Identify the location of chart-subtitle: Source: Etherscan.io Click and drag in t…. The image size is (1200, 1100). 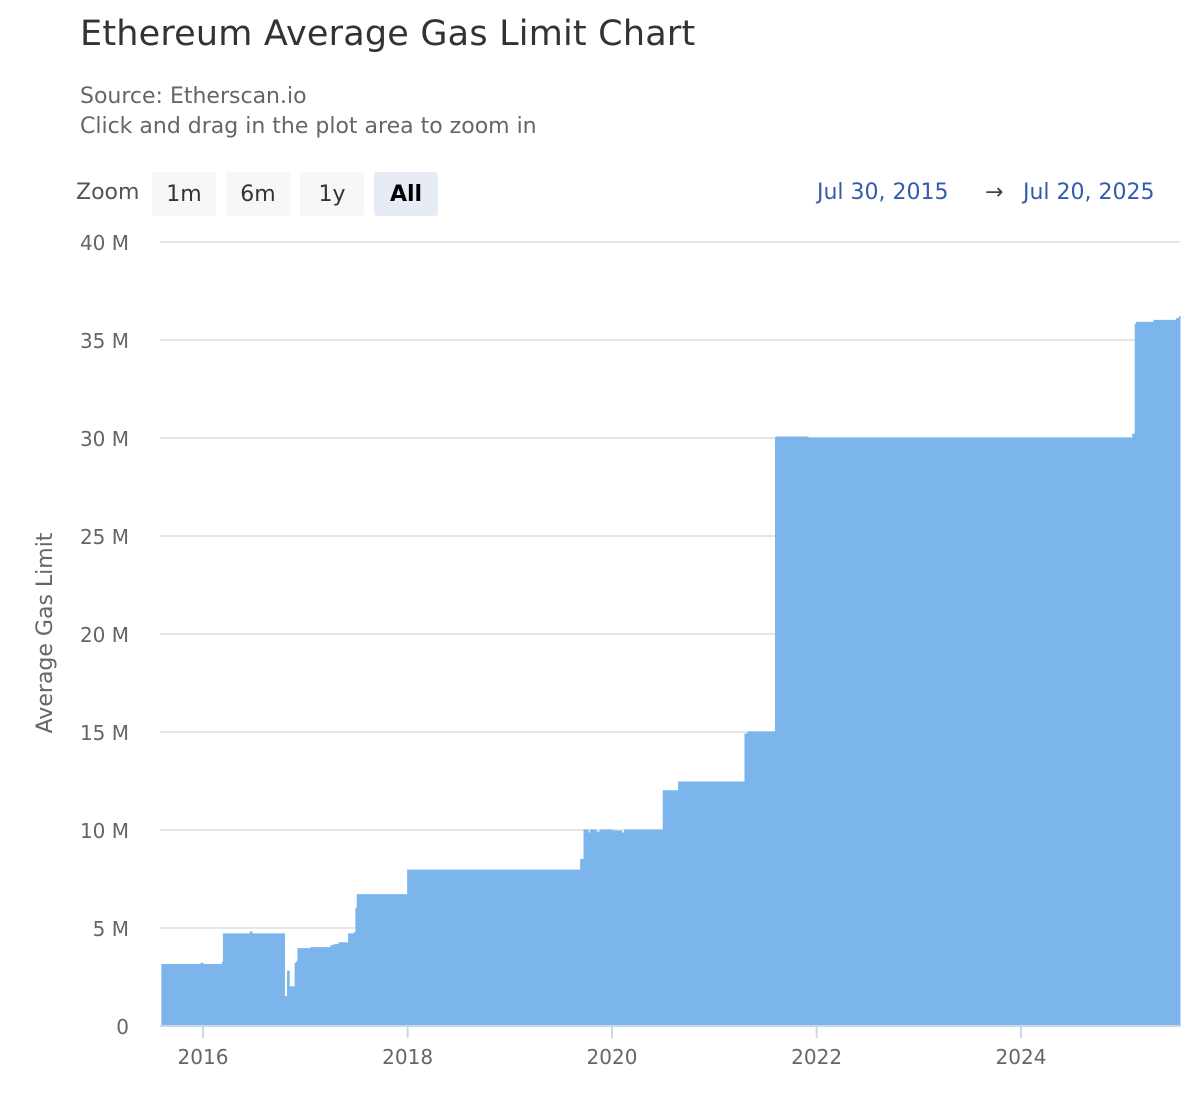
(308, 112).